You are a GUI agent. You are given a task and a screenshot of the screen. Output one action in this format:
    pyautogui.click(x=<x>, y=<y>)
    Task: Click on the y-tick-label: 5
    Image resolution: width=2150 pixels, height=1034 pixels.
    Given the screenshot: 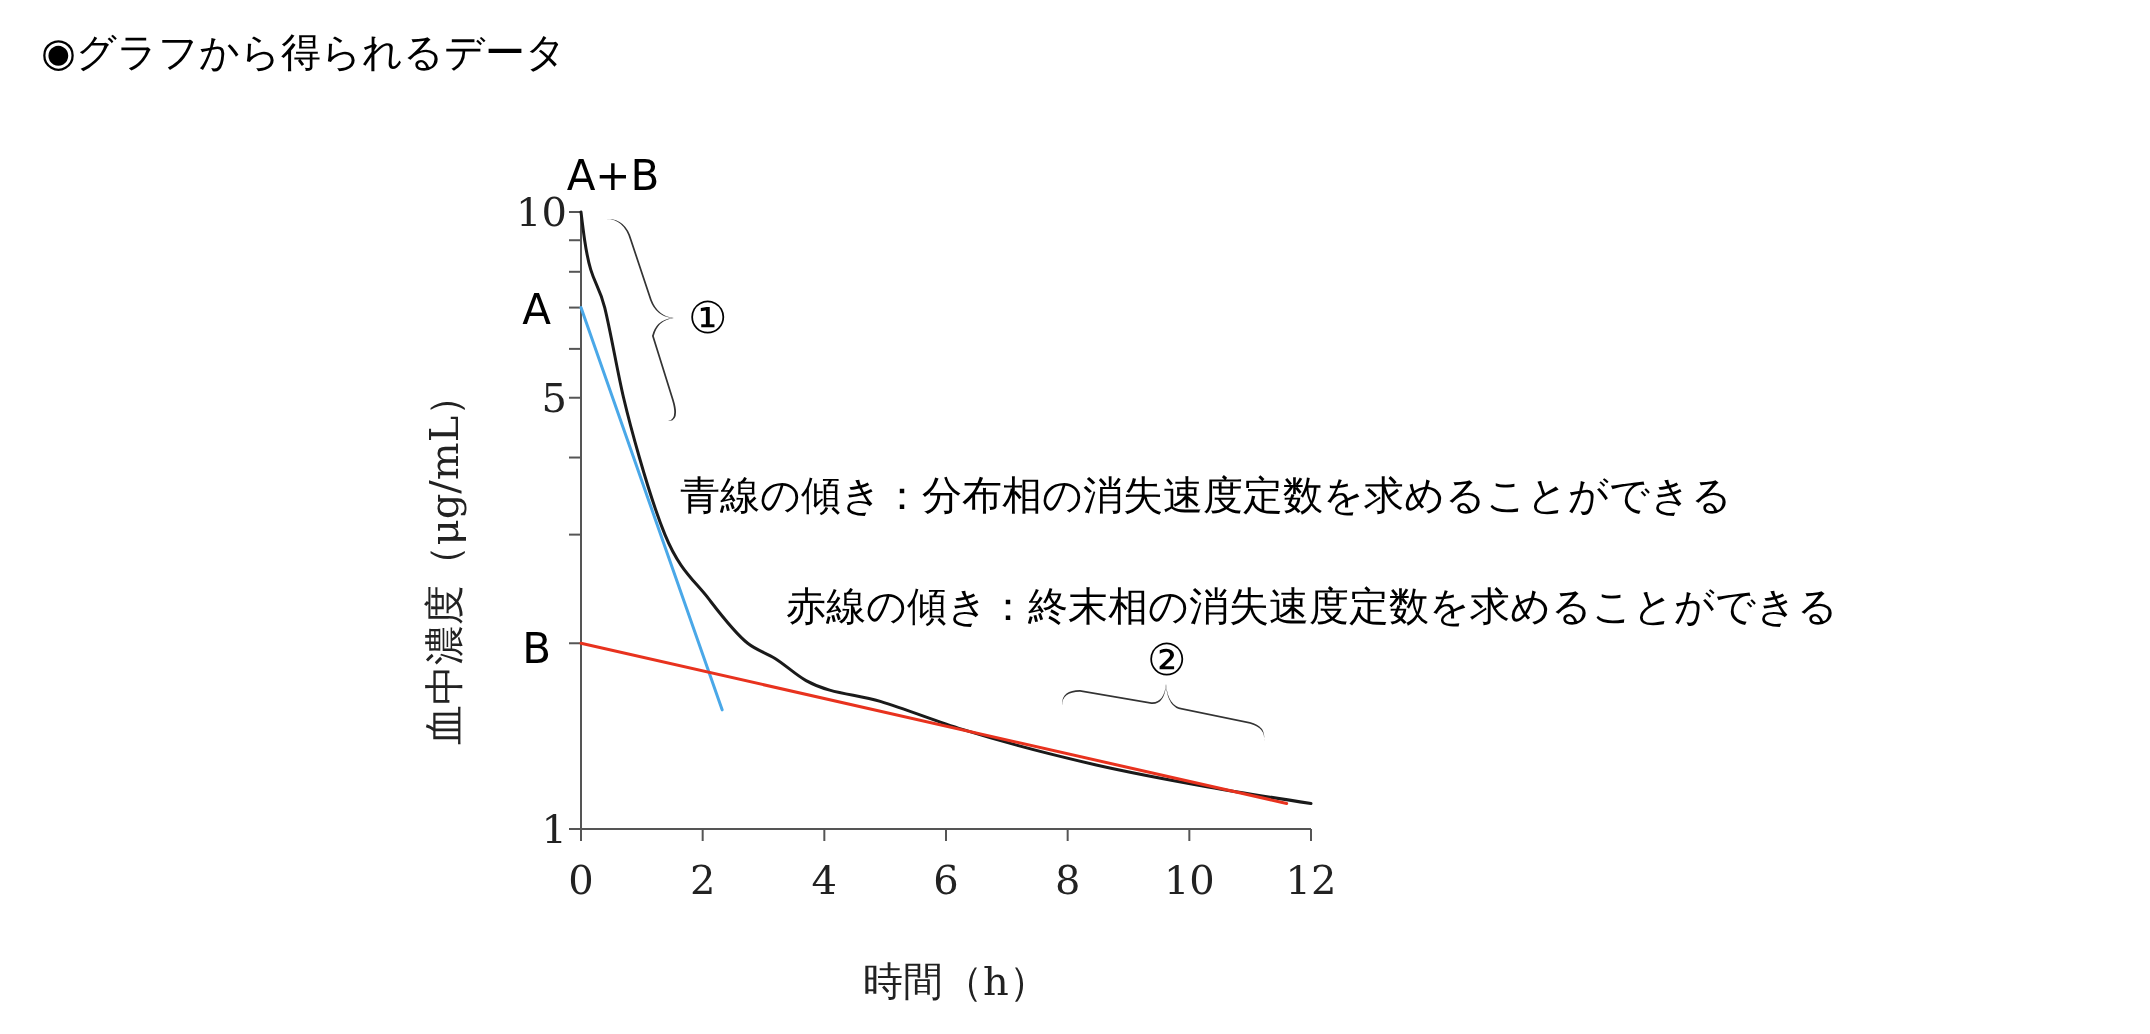 What is the action you would take?
    pyautogui.click(x=554, y=397)
    